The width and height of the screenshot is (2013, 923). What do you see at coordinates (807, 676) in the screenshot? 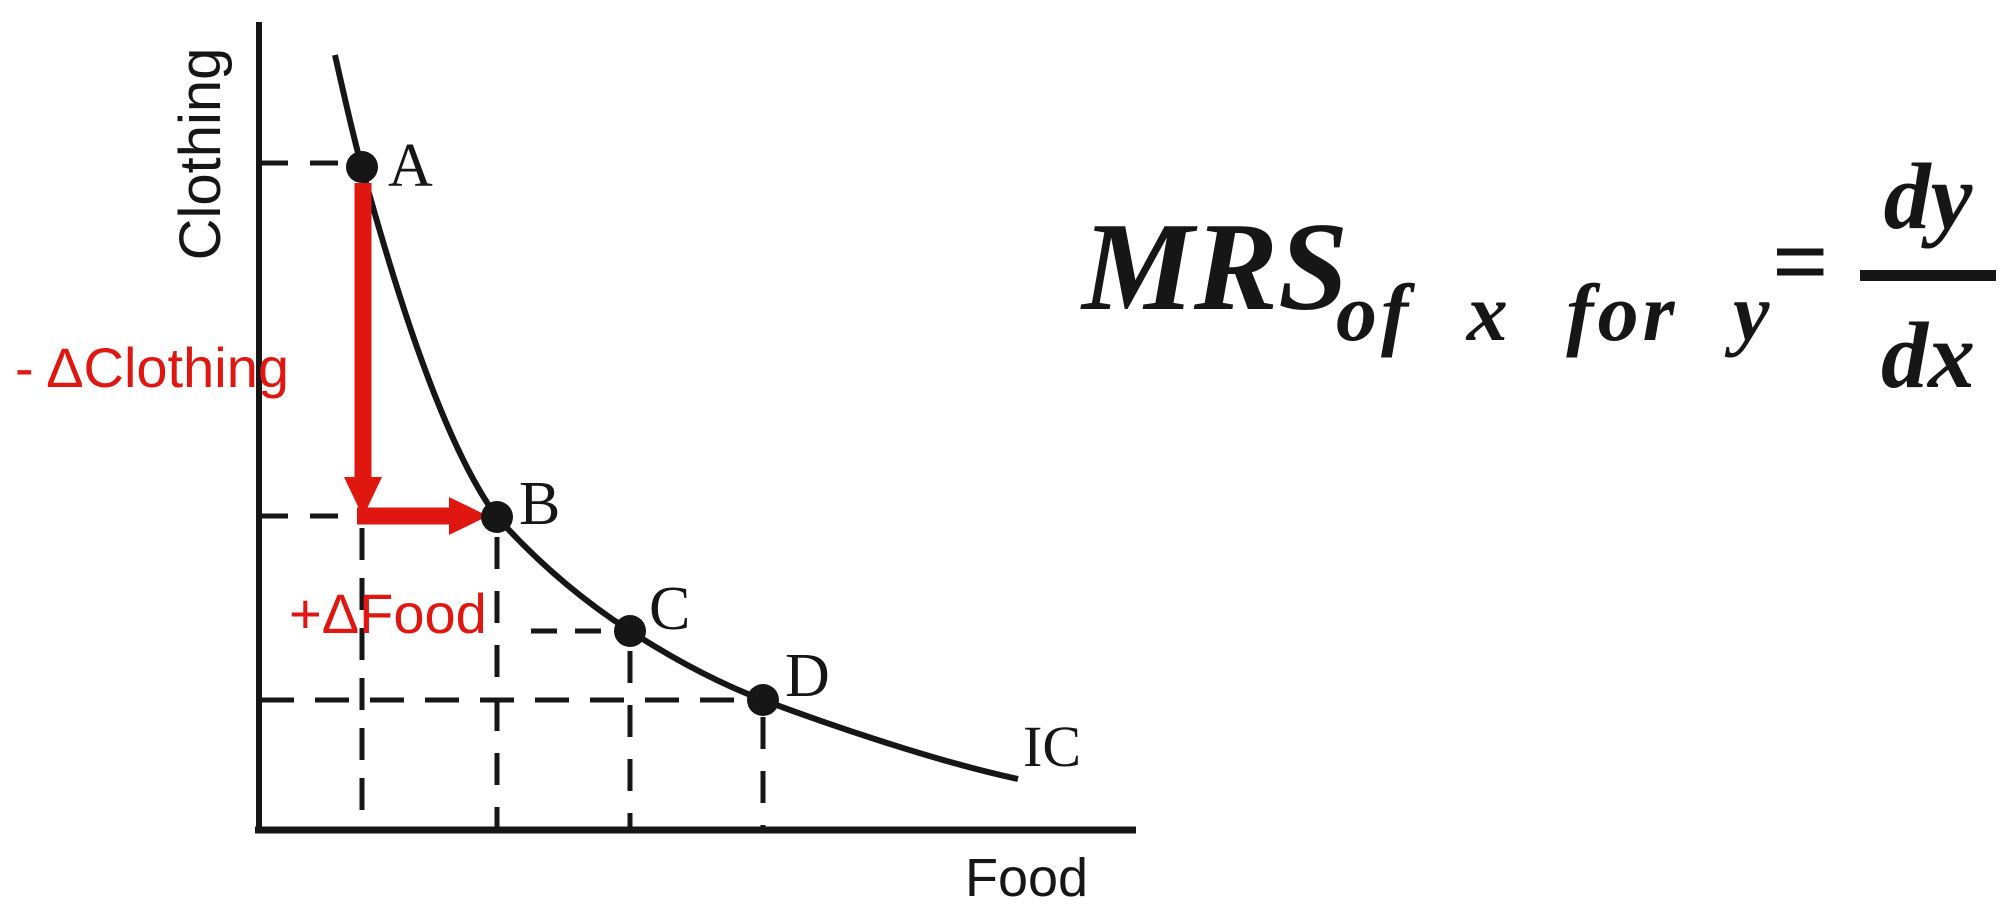
I see `point-label-D: D` at bounding box center [807, 676].